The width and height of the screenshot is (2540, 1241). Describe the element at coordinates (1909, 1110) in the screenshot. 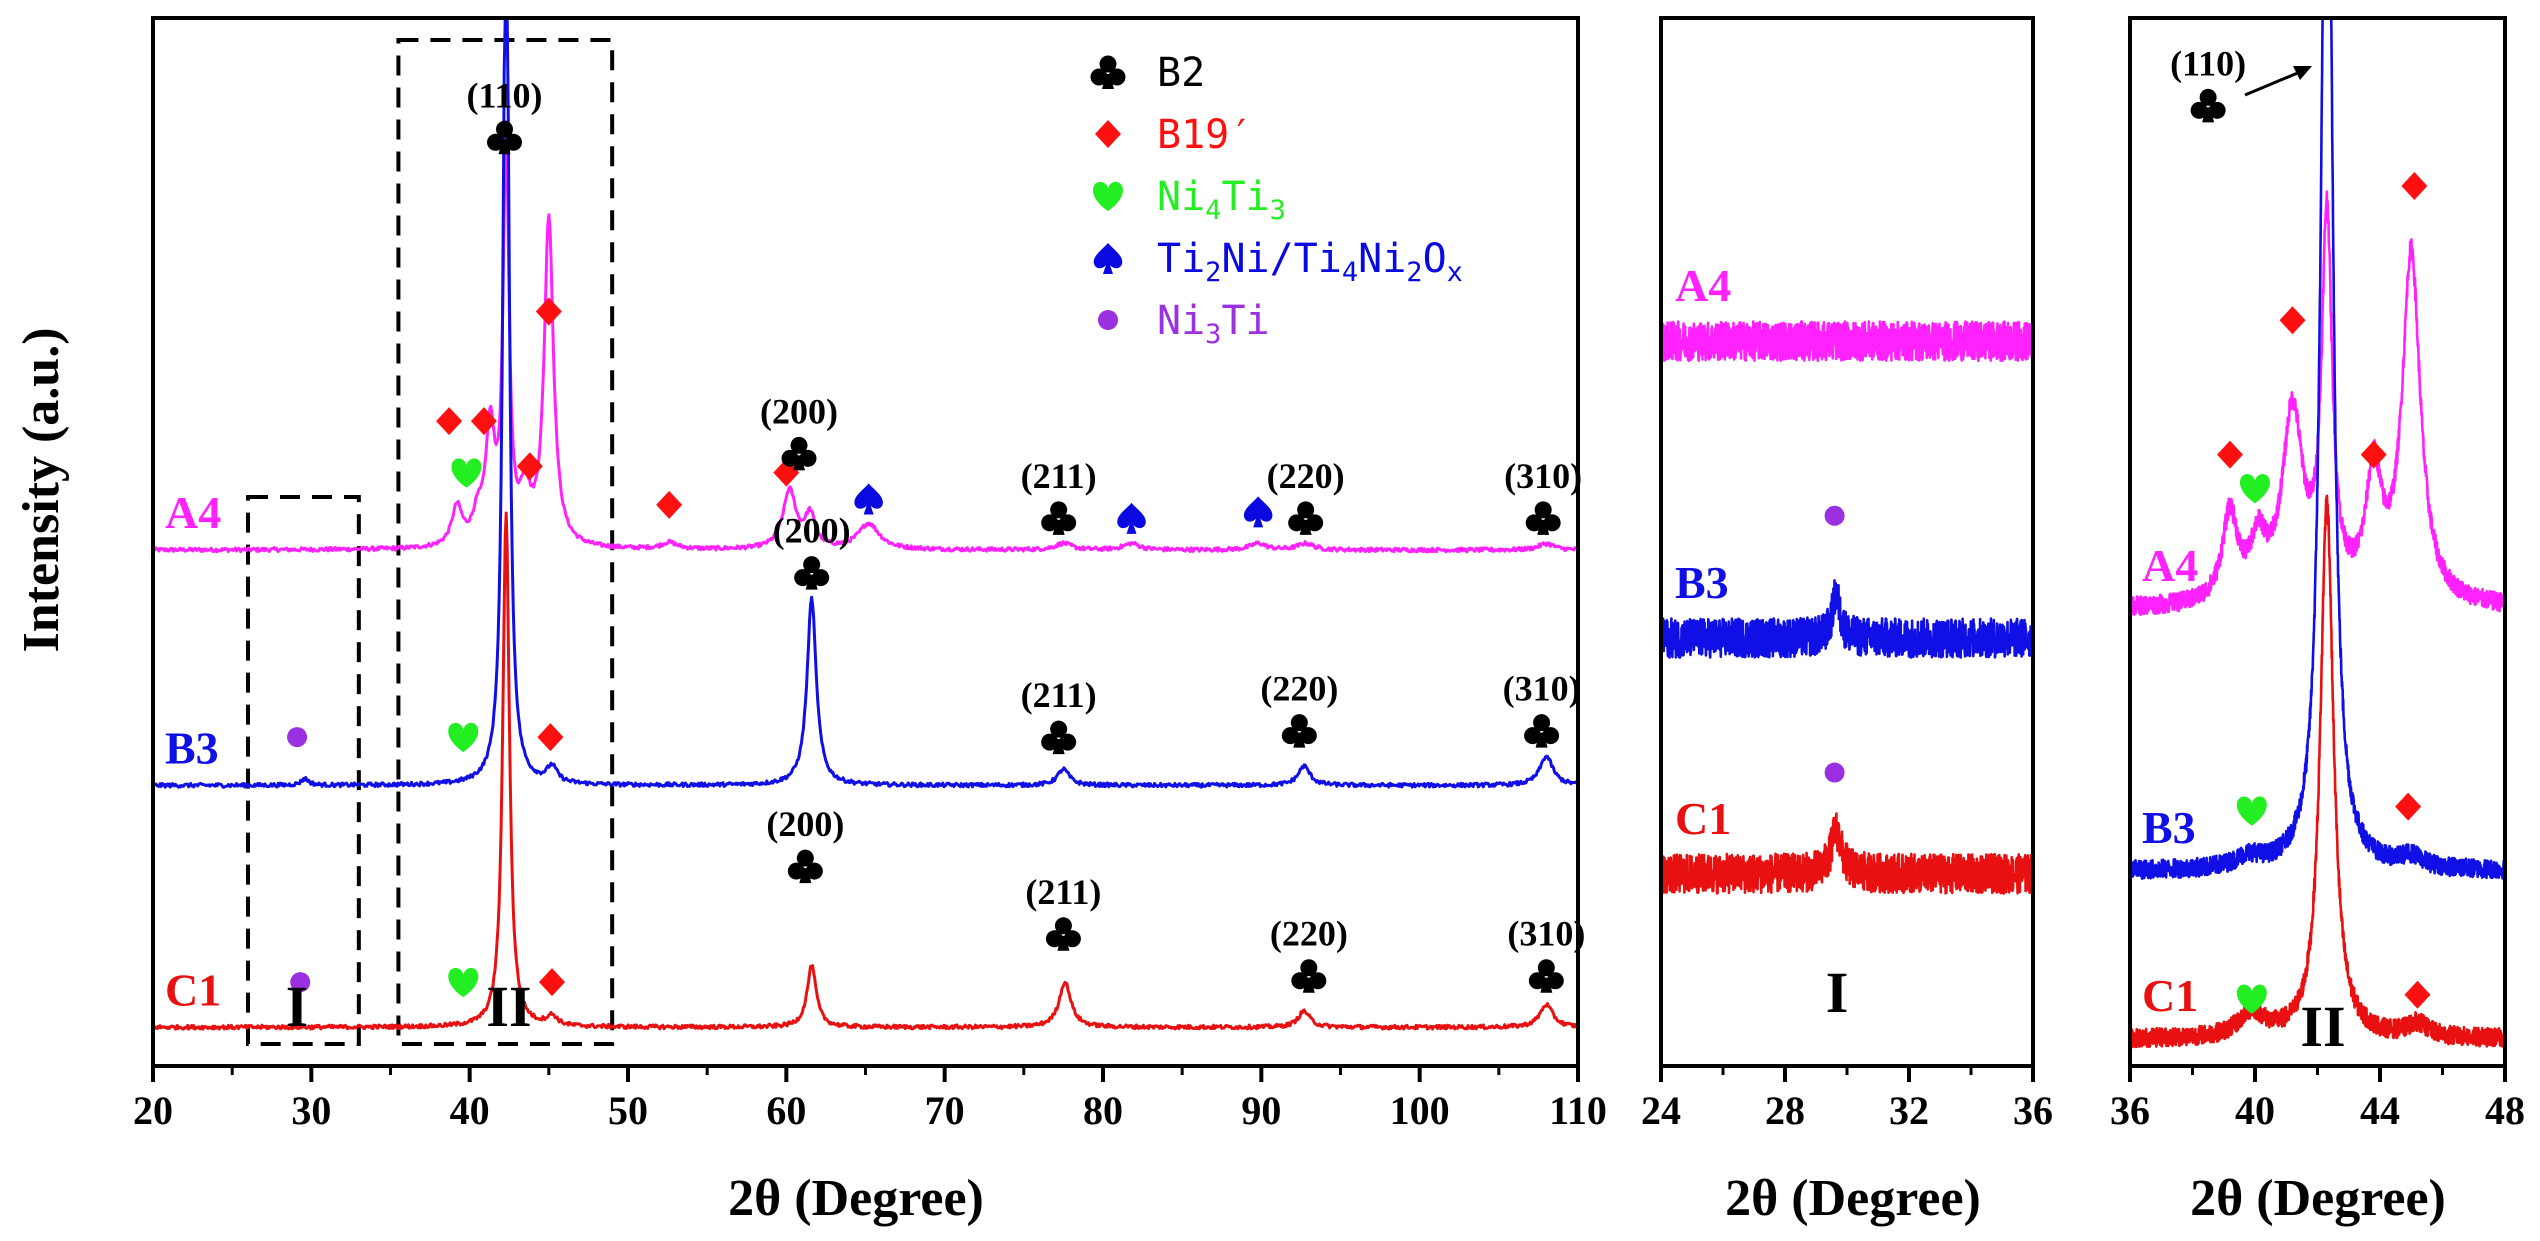

I see `x-tick-label: 32` at that location.